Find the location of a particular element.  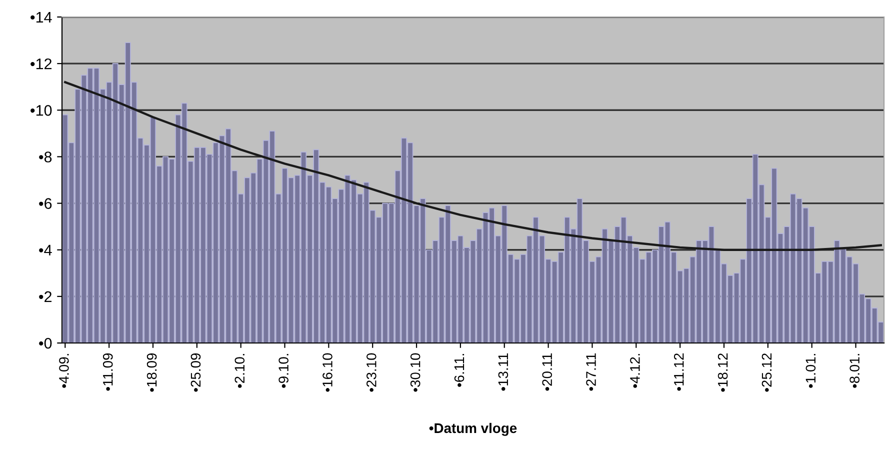

y-tick-label: •14 is located at coordinates (41, 17).